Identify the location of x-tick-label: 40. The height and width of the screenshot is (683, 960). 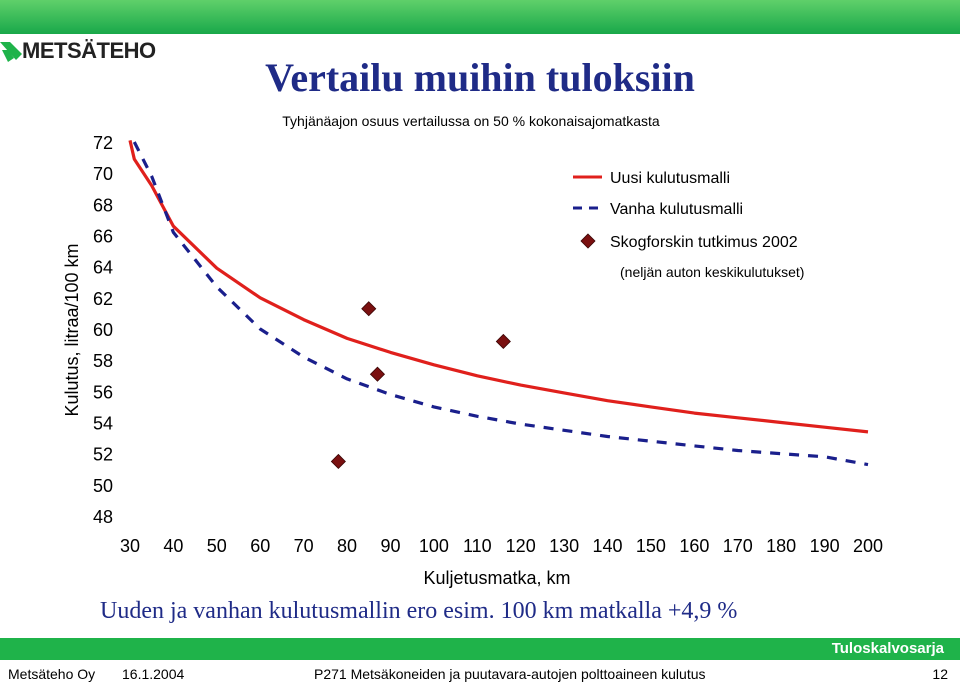
(173, 546).